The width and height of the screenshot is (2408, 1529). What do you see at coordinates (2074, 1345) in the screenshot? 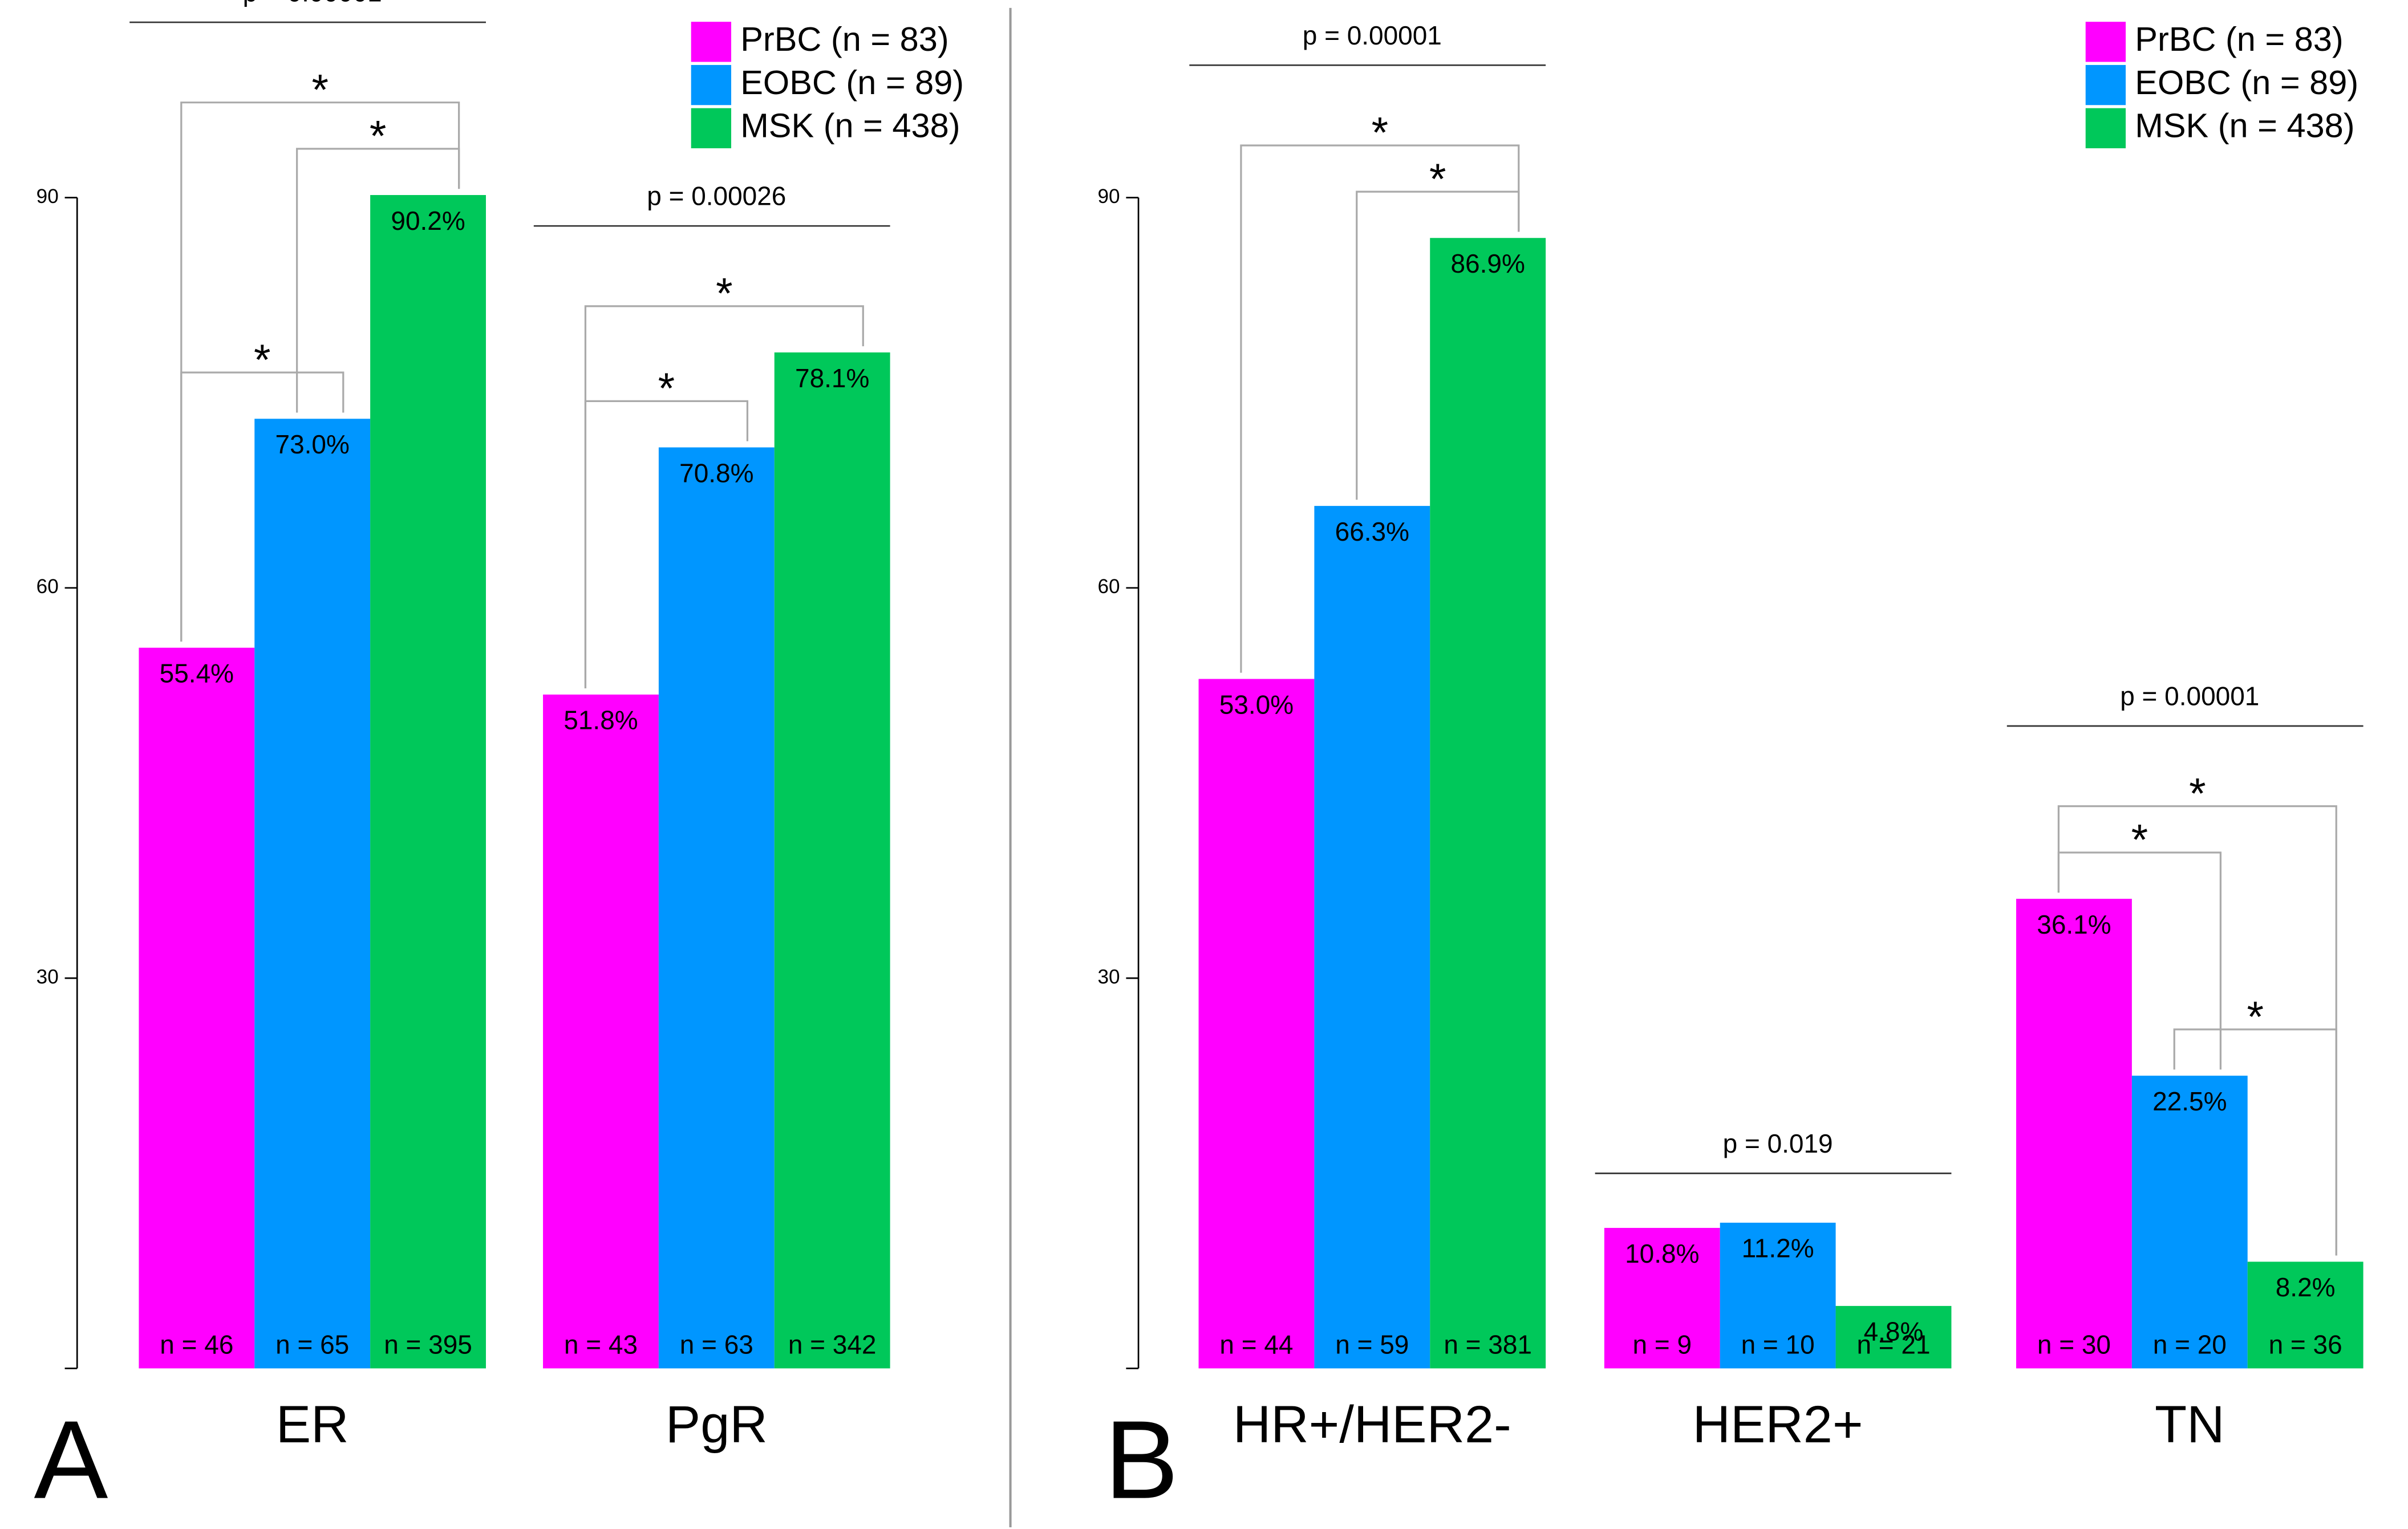
I see `n-label: n = 30` at bounding box center [2074, 1345].